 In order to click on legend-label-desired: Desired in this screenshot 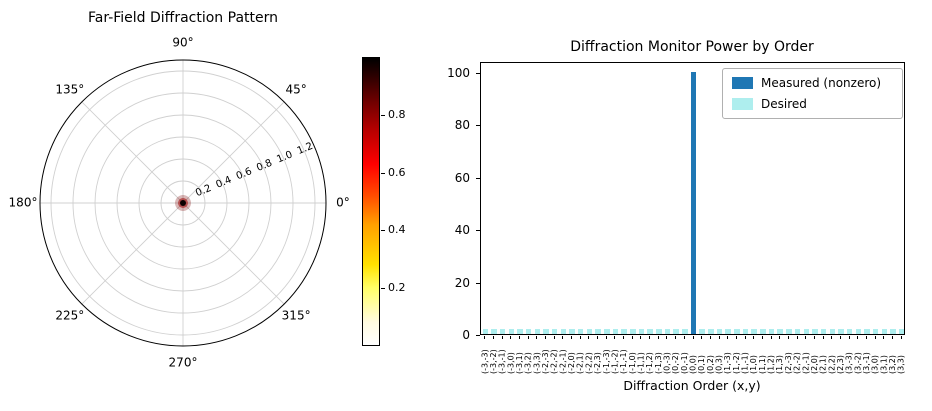, I will do `click(784, 104)`.